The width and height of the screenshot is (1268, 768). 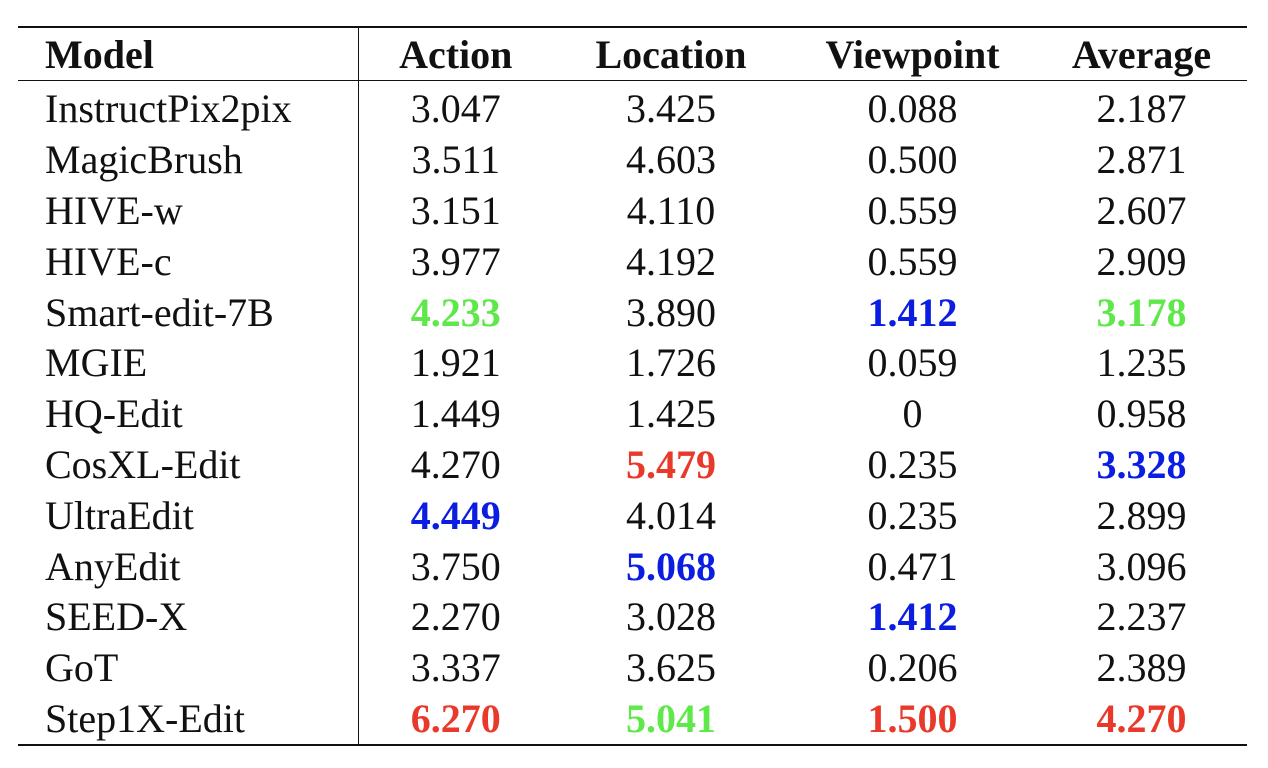 What do you see at coordinates (188, 617) in the screenshot?
I see `cell-model: SEED-X` at bounding box center [188, 617].